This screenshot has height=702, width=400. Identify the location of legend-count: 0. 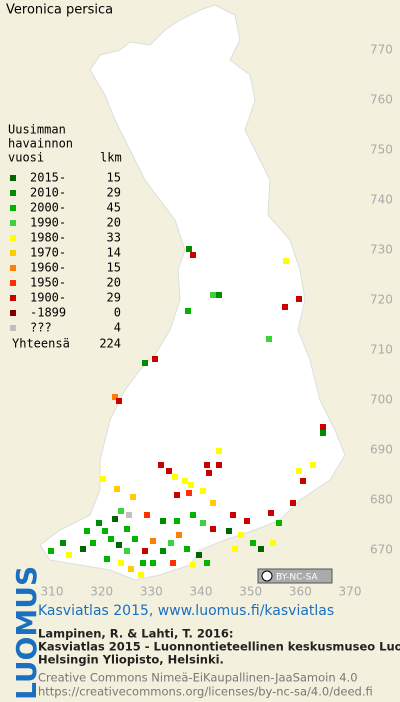
(117, 313).